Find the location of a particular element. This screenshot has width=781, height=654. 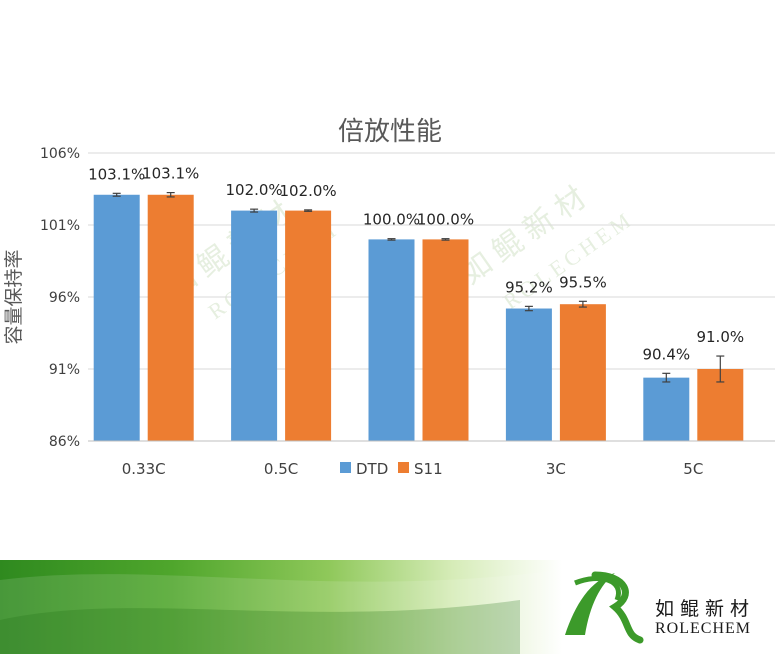

chart-title: 倍放性能 is located at coordinates (390, 132).